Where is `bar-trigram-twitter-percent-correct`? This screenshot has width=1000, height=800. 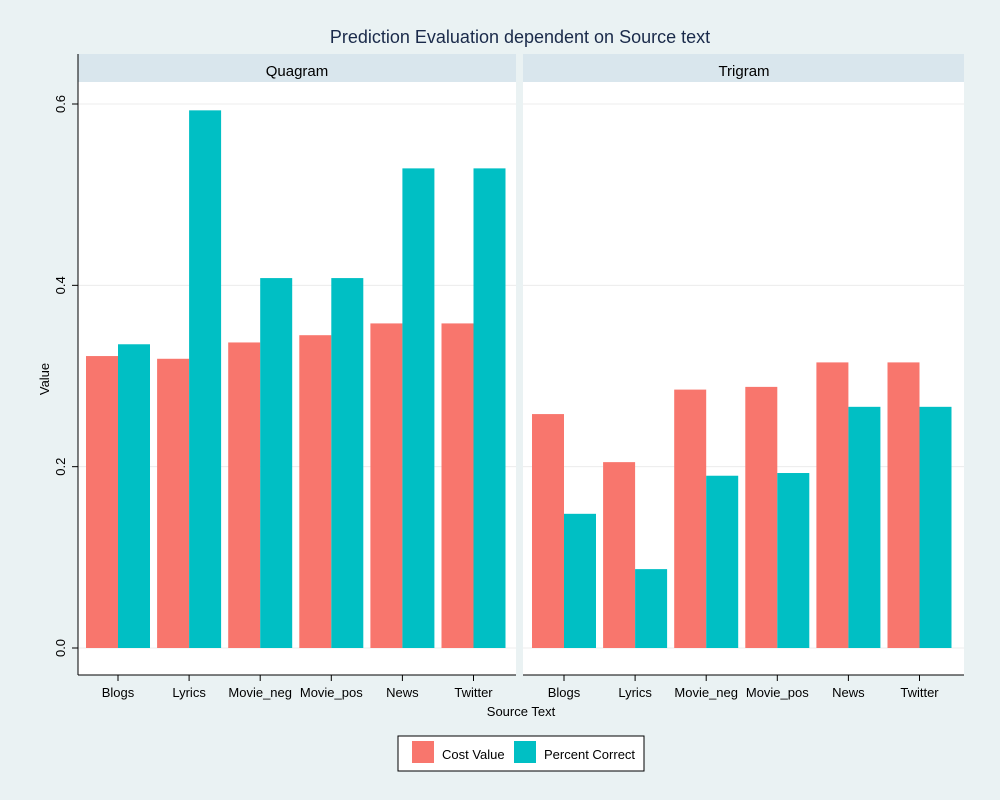 bar-trigram-twitter-percent-correct is located at coordinates (935, 527).